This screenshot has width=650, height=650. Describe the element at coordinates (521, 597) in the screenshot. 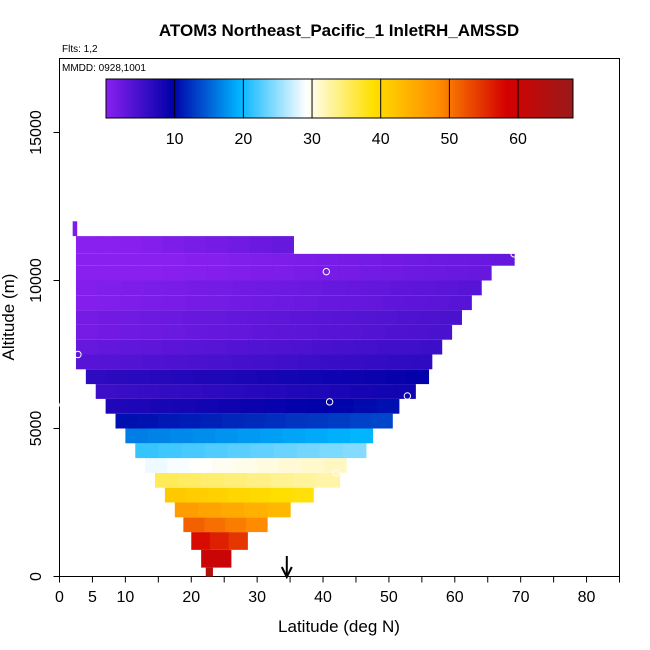

I see `x-tick-label: 70` at that location.